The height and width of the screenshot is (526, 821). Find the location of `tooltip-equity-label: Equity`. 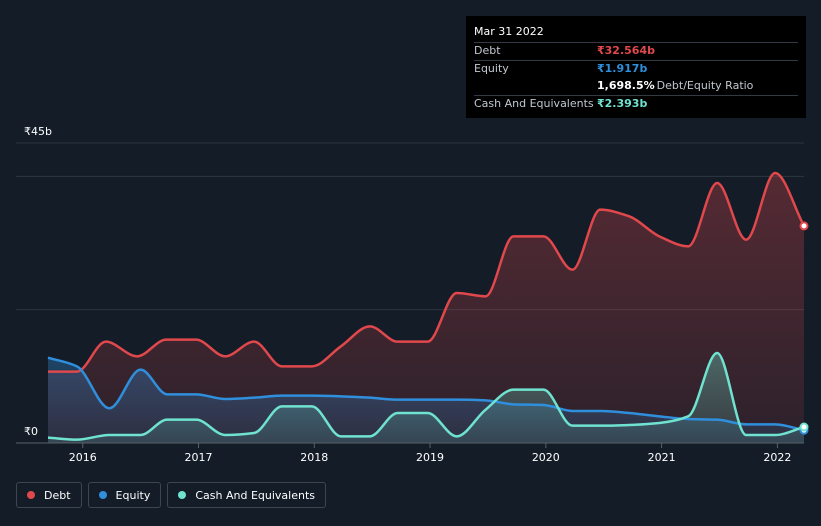

tooltip-equity-label: Equity is located at coordinates (491, 68).